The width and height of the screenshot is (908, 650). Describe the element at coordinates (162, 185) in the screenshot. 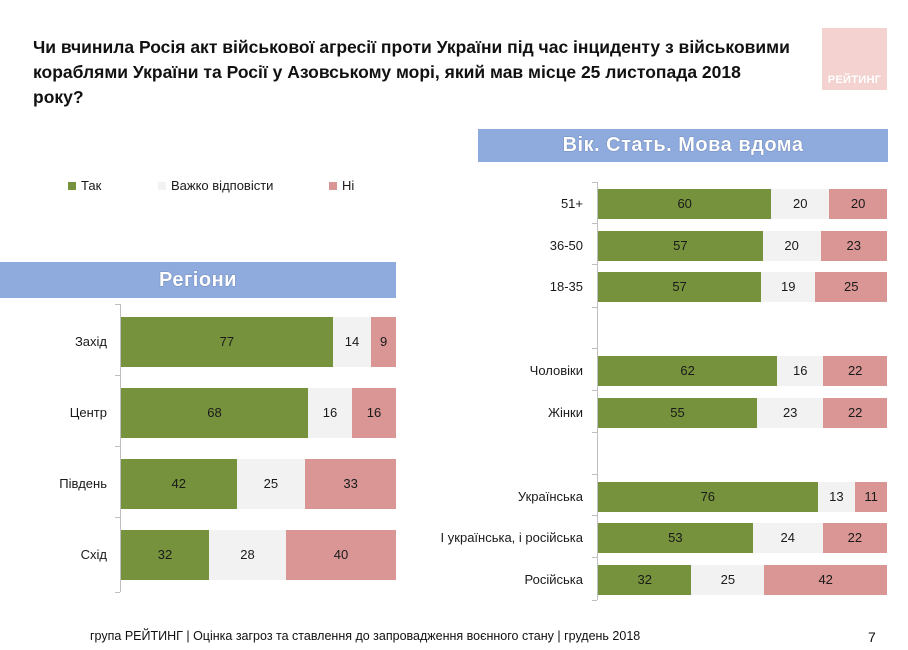

I see `legend-swatch-hard` at that location.